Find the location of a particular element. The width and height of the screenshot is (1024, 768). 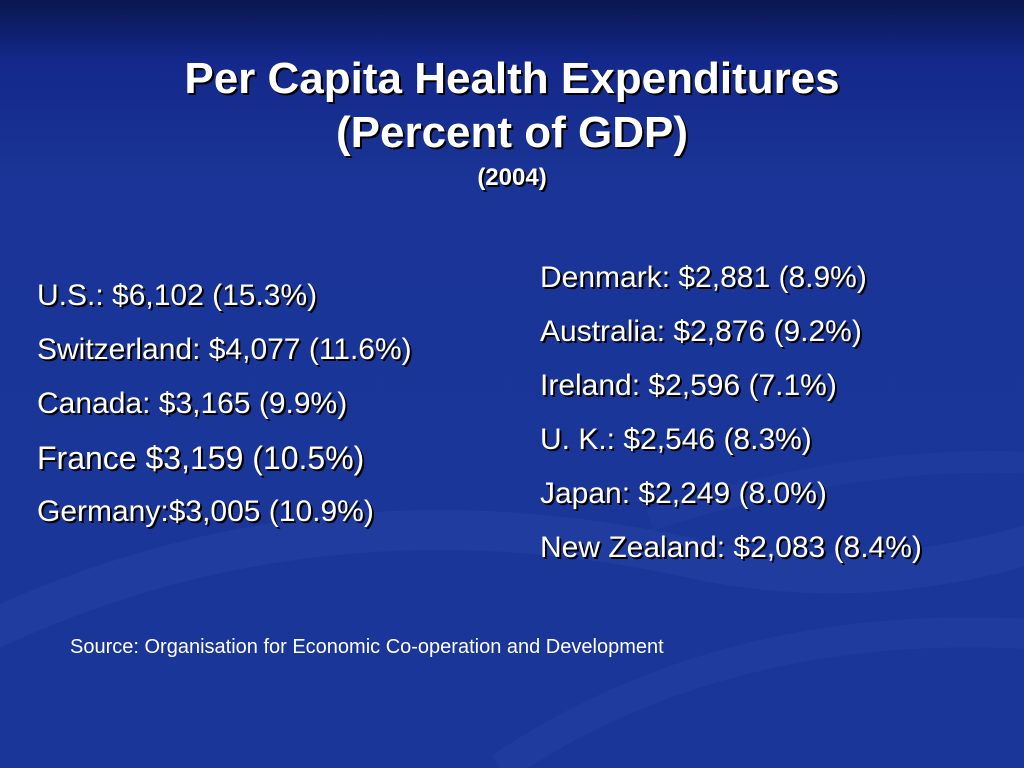

list-item: France $3,159 (10.5%) is located at coordinates (201, 458).